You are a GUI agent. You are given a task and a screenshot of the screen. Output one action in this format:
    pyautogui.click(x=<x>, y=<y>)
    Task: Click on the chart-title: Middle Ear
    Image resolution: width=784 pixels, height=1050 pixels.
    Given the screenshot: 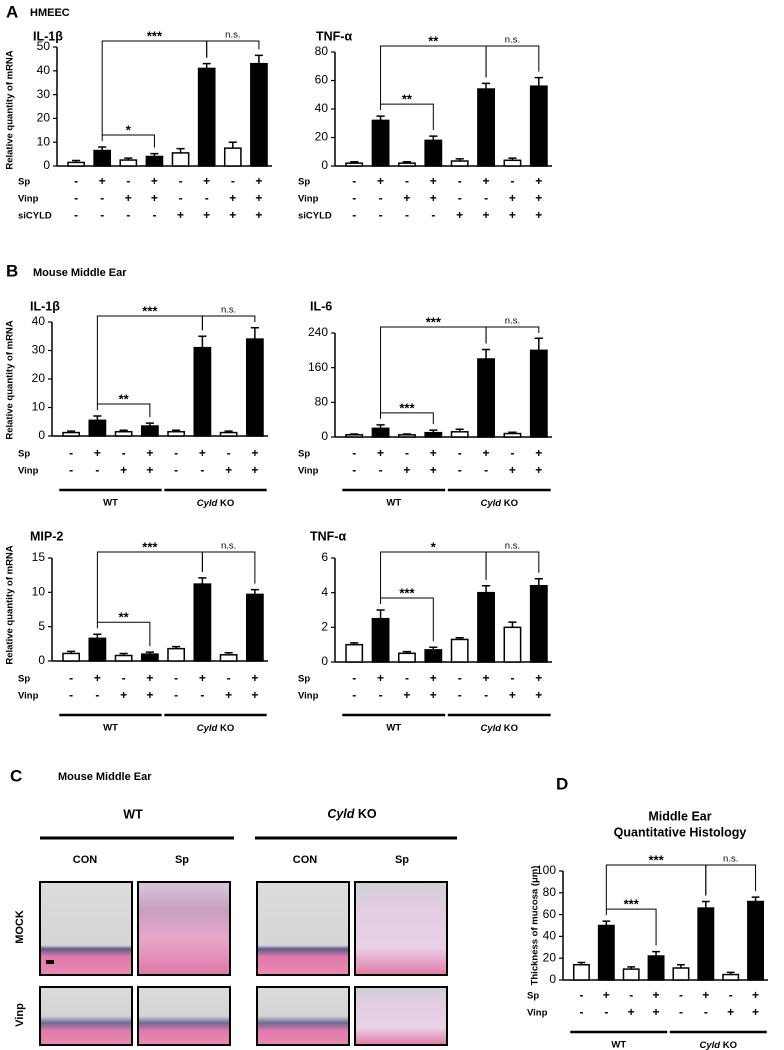 What is the action you would take?
    pyautogui.click(x=679, y=816)
    